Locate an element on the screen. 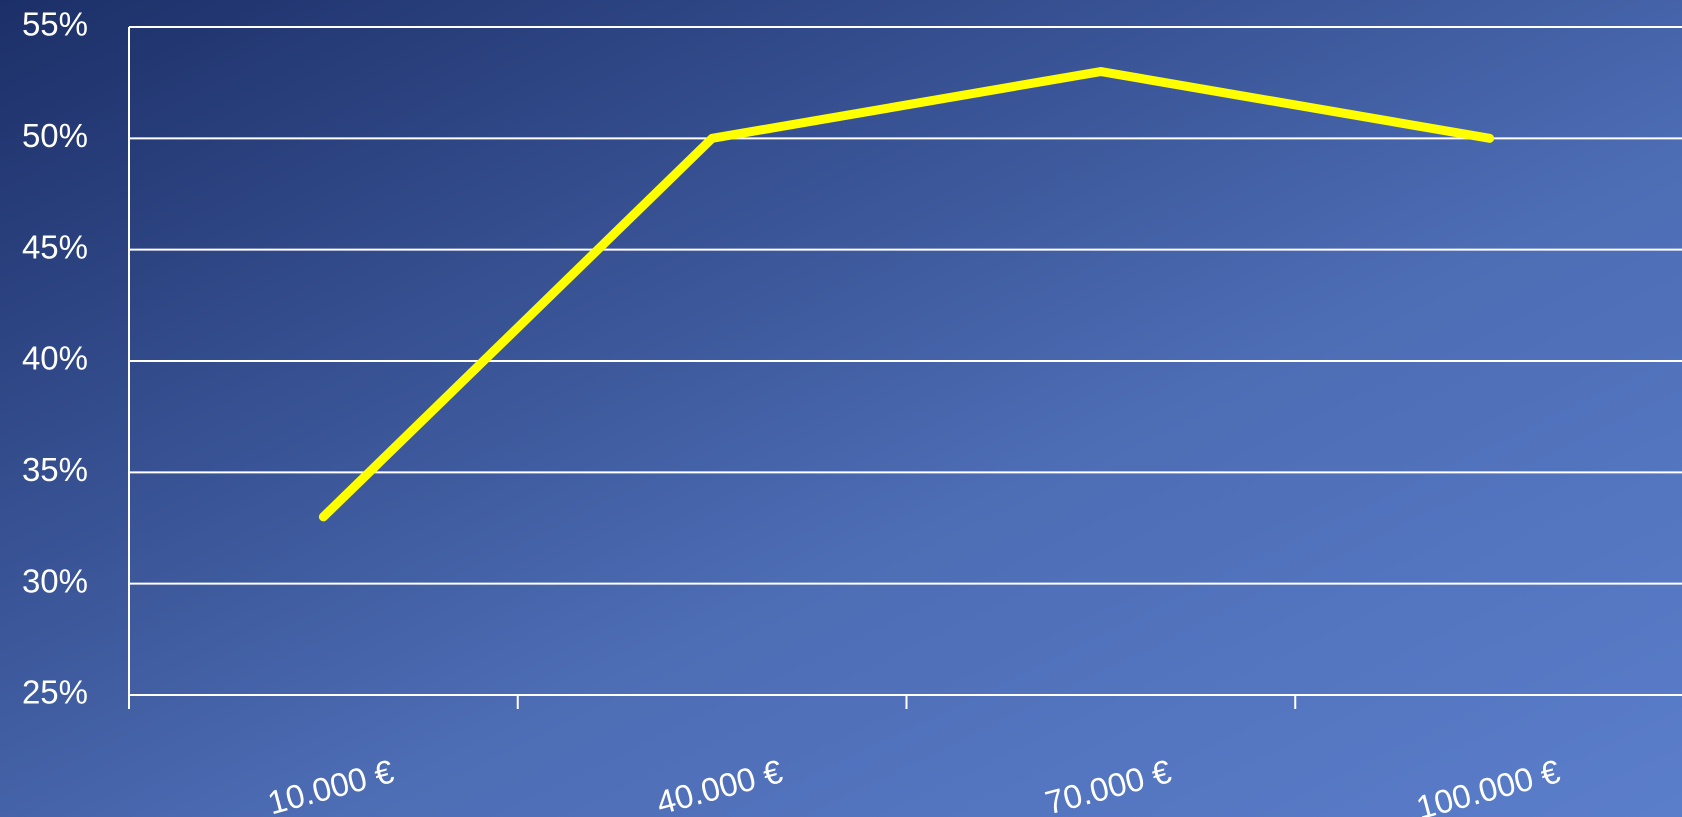  y-tick-label: 50% is located at coordinates (55, 135).